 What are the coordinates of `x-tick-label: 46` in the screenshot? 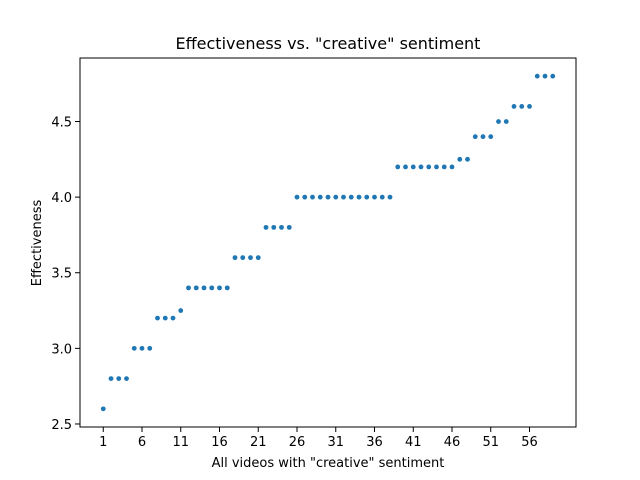 It's located at (452, 442).